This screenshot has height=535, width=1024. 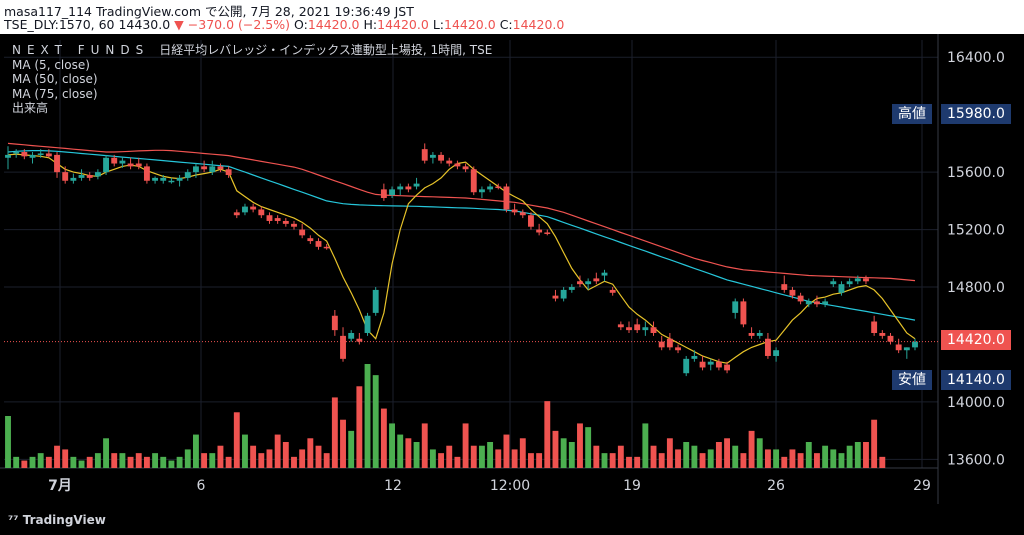 What do you see at coordinates (976, 403) in the screenshot?
I see `y-tick-label: 14000.0` at bounding box center [976, 403].